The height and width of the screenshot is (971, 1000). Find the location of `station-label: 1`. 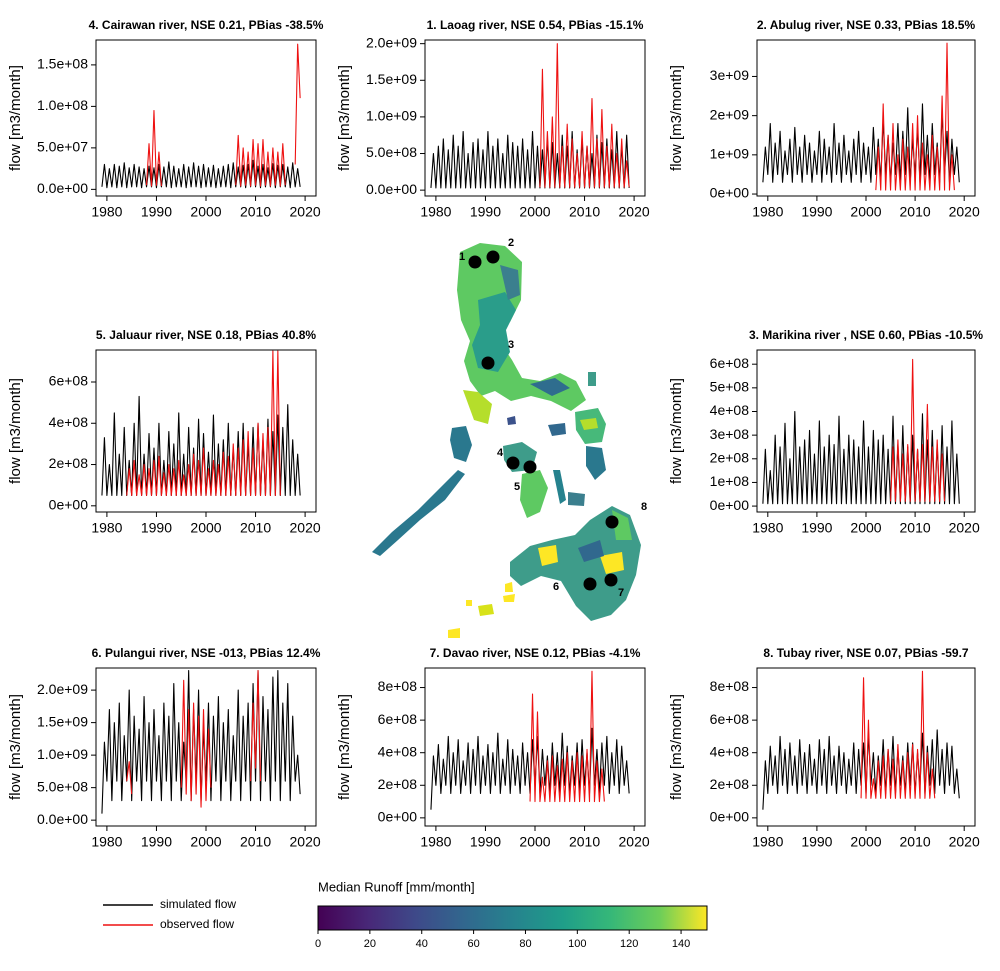

station-label: 1 is located at coordinates (462, 257).